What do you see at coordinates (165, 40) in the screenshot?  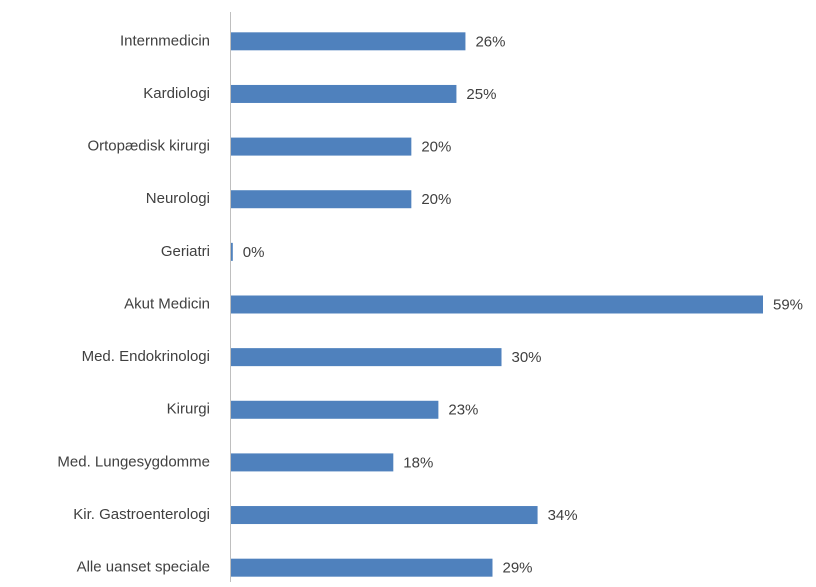 I see `y-tick-label: Internmedicin` at bounding box center [165, 40].